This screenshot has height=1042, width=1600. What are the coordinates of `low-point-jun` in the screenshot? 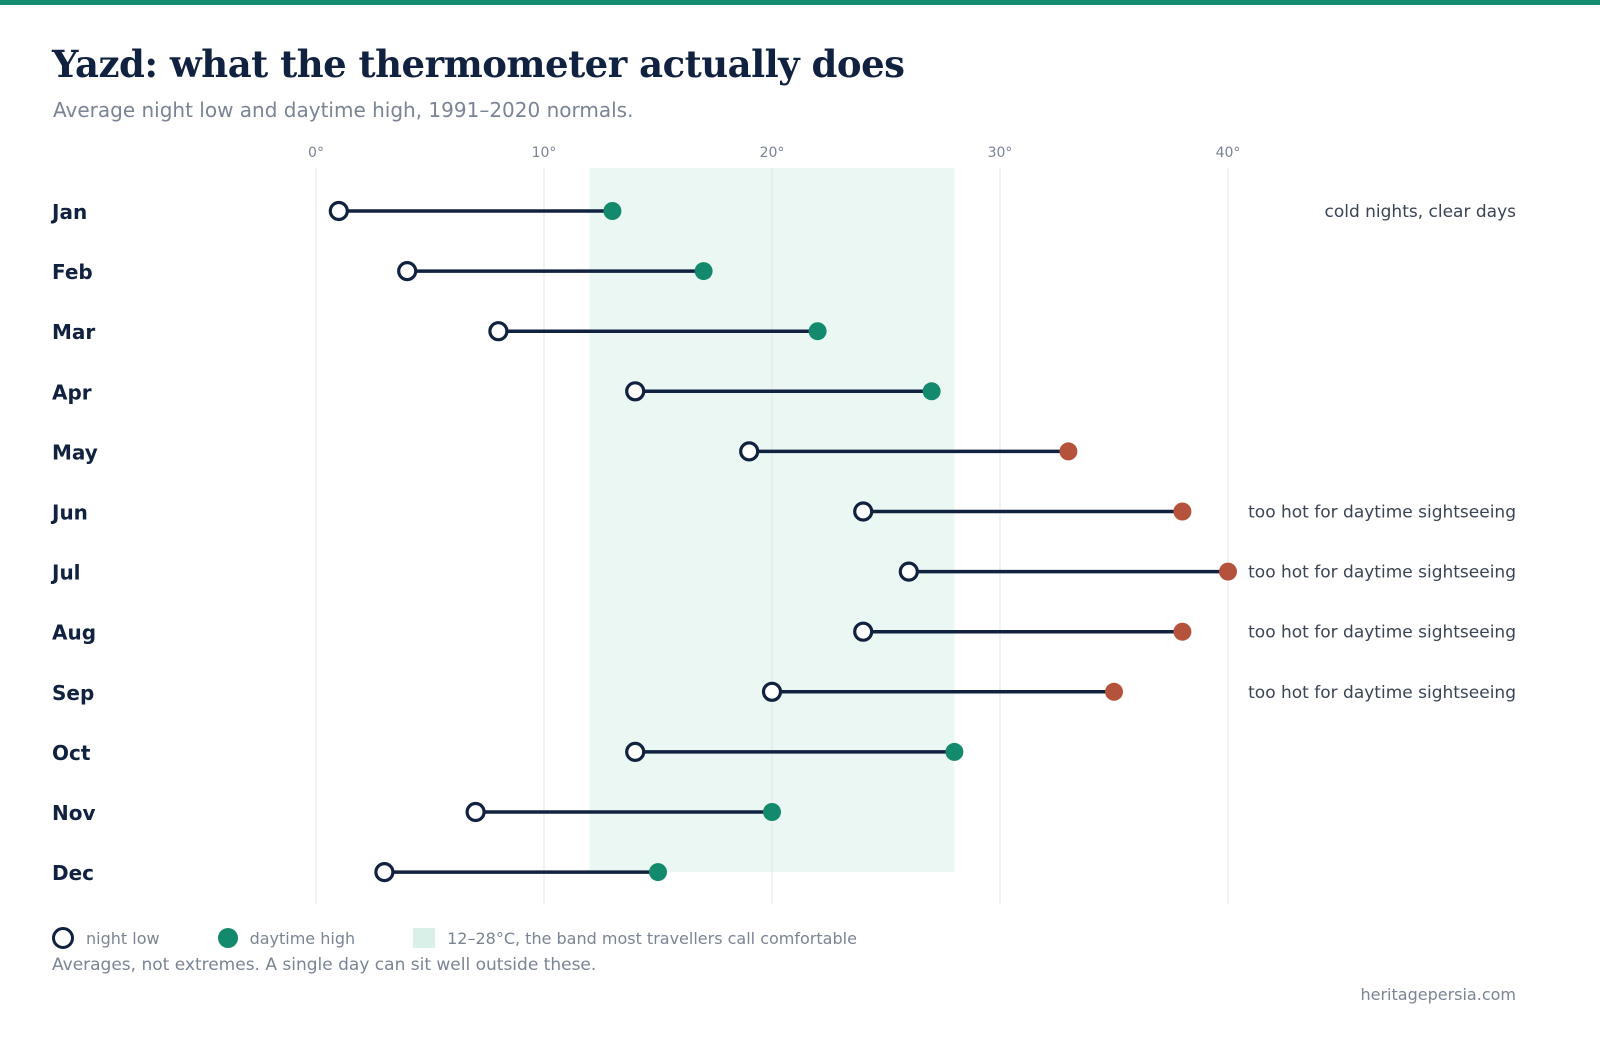 It's located at (863, 511).